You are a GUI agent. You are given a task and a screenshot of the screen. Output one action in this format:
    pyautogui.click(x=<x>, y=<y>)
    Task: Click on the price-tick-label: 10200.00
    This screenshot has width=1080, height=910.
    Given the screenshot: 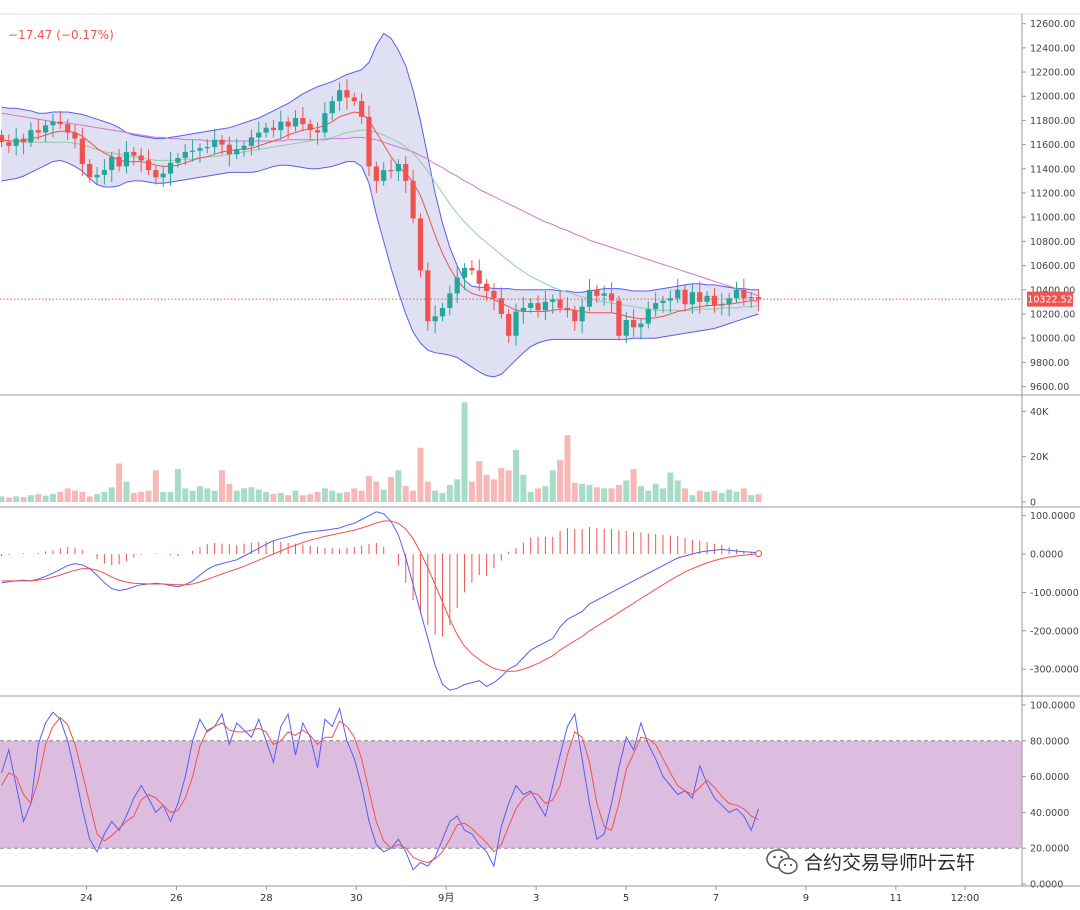 What is the action you would take?
    pyautogui.click(x=1052, y=314)
    